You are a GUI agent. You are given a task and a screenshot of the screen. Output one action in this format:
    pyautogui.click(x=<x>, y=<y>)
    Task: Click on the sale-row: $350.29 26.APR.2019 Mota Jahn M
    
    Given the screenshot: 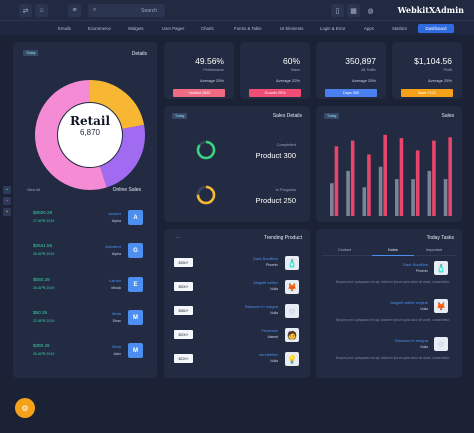 What is the action you would take?
    pyautogui.click(x=90, y=353)
    